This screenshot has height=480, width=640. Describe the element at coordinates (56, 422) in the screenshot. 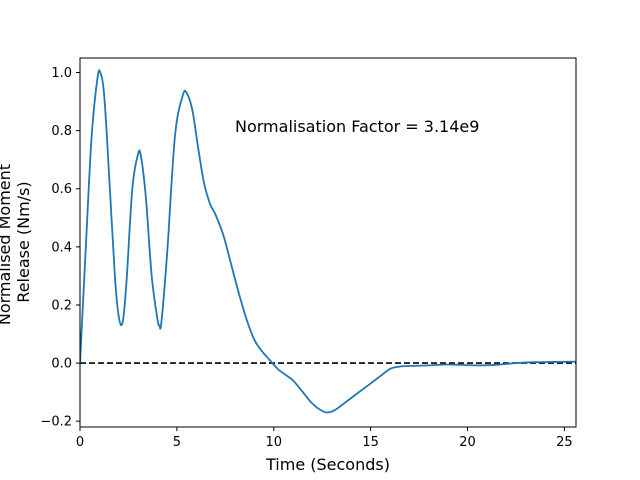

I see `y-tick-label: −0.2` at that location.